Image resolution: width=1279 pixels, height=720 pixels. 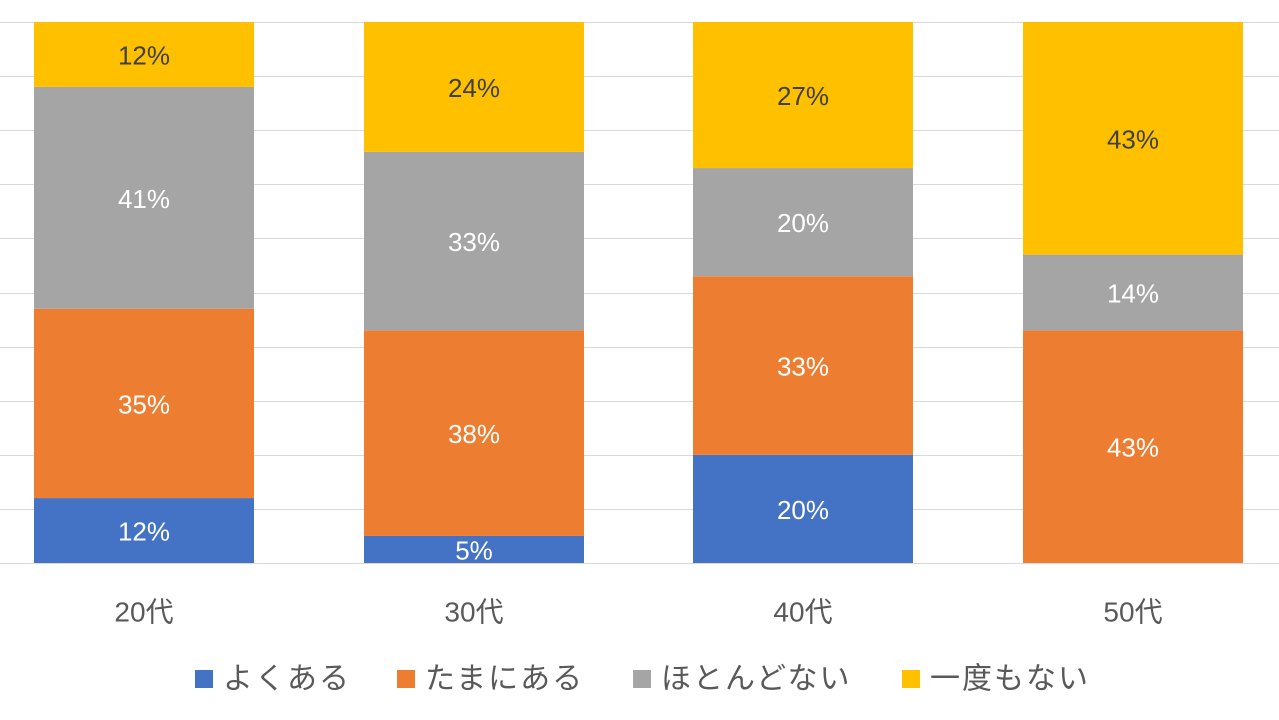 What do you see at coordinates (1132, 612) in the screenshot?
I see `x-tick-label: 50代` at bounding box center [1132, 612].